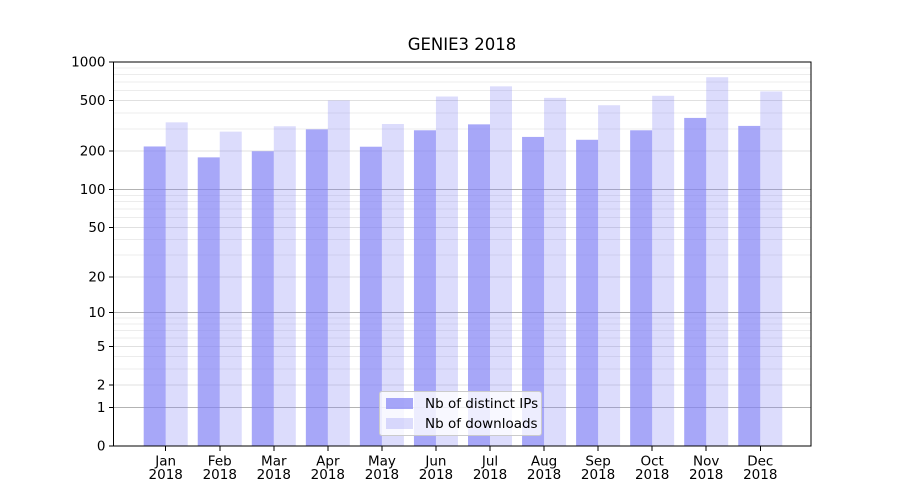 This screenshot has width=900, height=500. Describe the element at coordinates (482, 403) in the screenshot. I see `legend-label-distinct-ips: Nb of distinct IPs` at that location.